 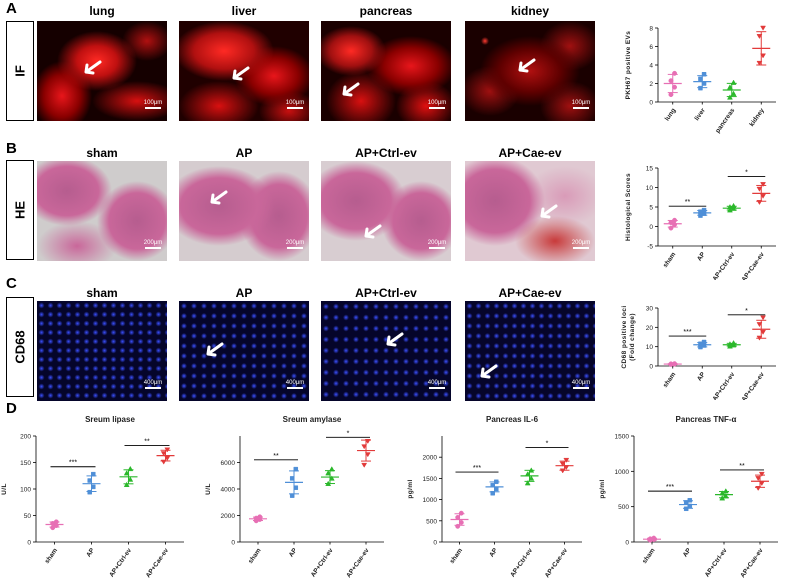 What do you see at coordinates (147, 442) in the screenshot?
I see `chart-d1-sig-label: **` at bounding box center [147, 442].